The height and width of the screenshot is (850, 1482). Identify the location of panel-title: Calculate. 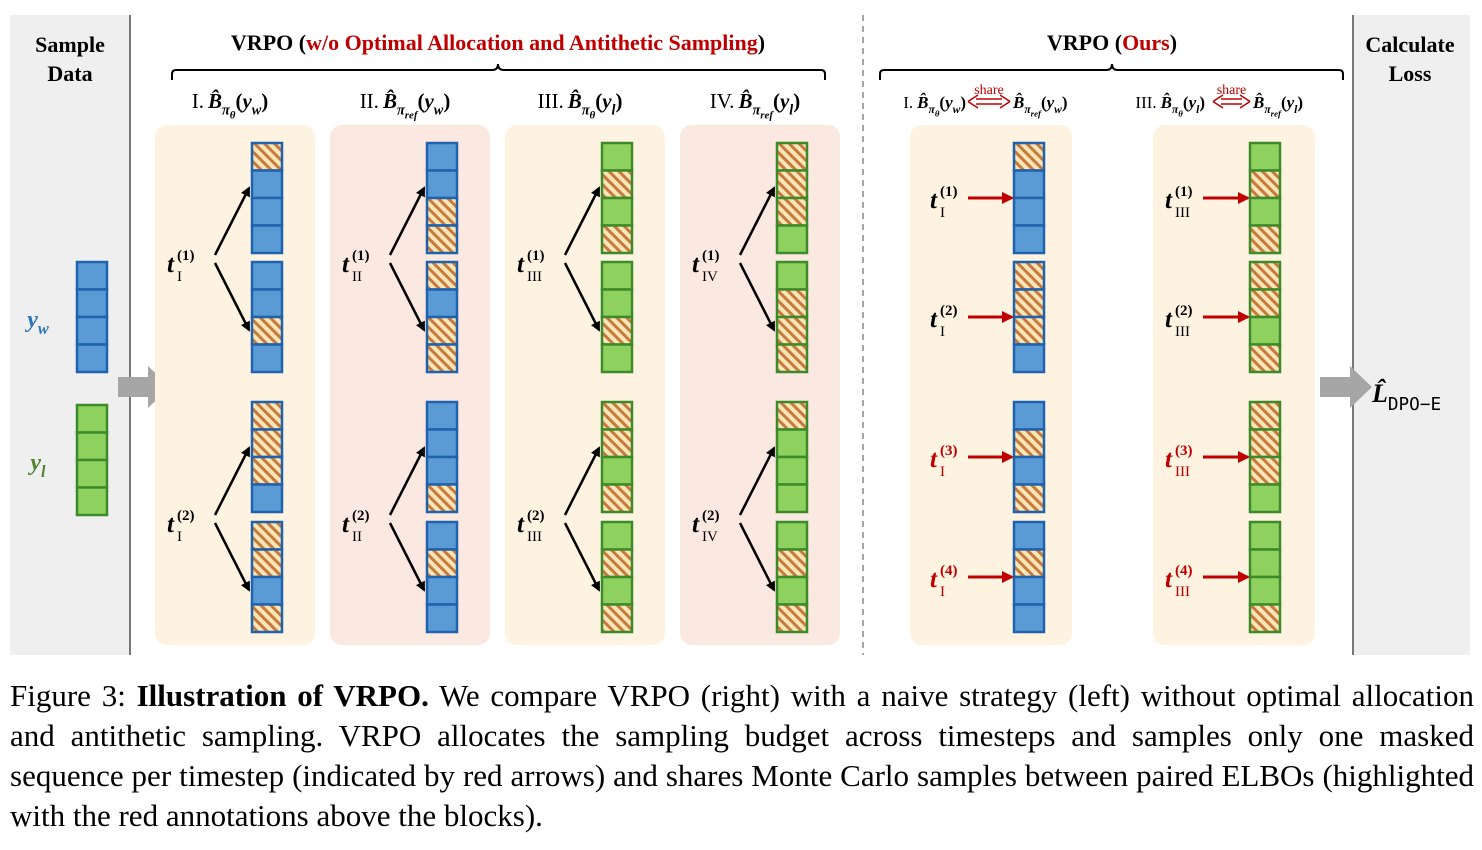
(1409, 44).